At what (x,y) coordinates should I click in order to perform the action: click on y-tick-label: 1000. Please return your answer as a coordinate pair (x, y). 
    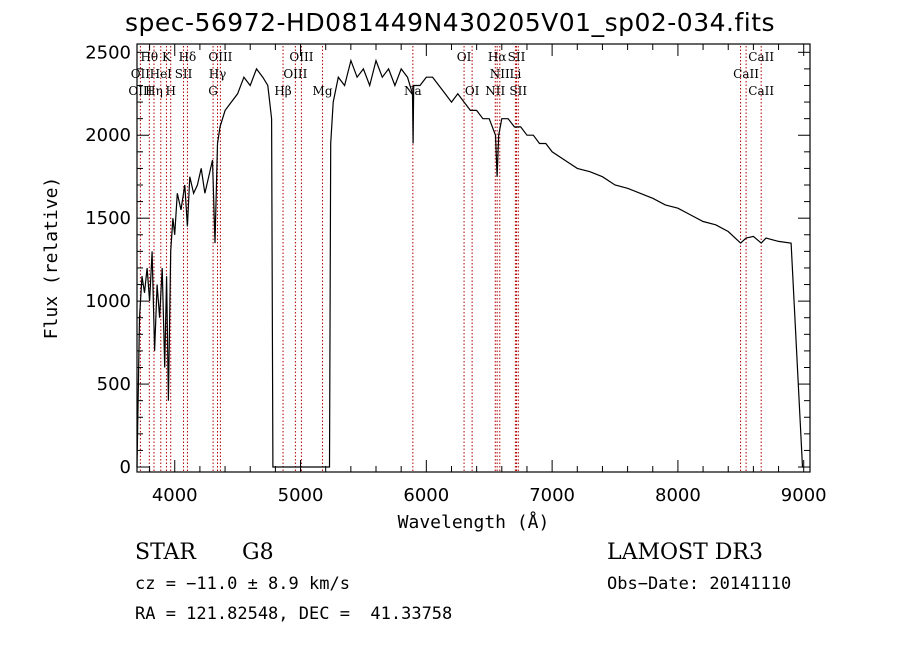
    Looking at the image, I should click on (108, 301).